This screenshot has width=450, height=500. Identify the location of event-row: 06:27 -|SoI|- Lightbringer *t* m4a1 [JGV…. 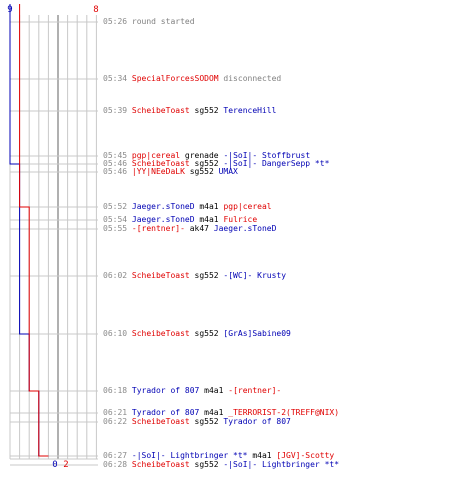
(218, 456).